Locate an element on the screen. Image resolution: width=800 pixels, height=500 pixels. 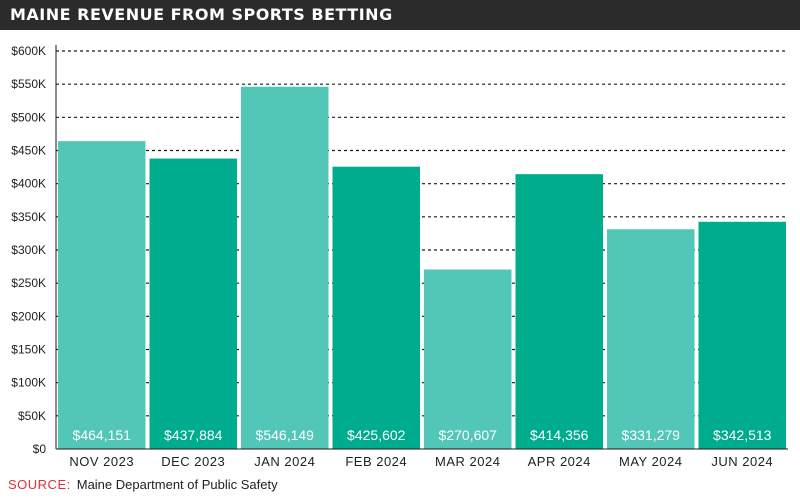
bar-value-label: $414,356 is located at coordinates (559, 435).